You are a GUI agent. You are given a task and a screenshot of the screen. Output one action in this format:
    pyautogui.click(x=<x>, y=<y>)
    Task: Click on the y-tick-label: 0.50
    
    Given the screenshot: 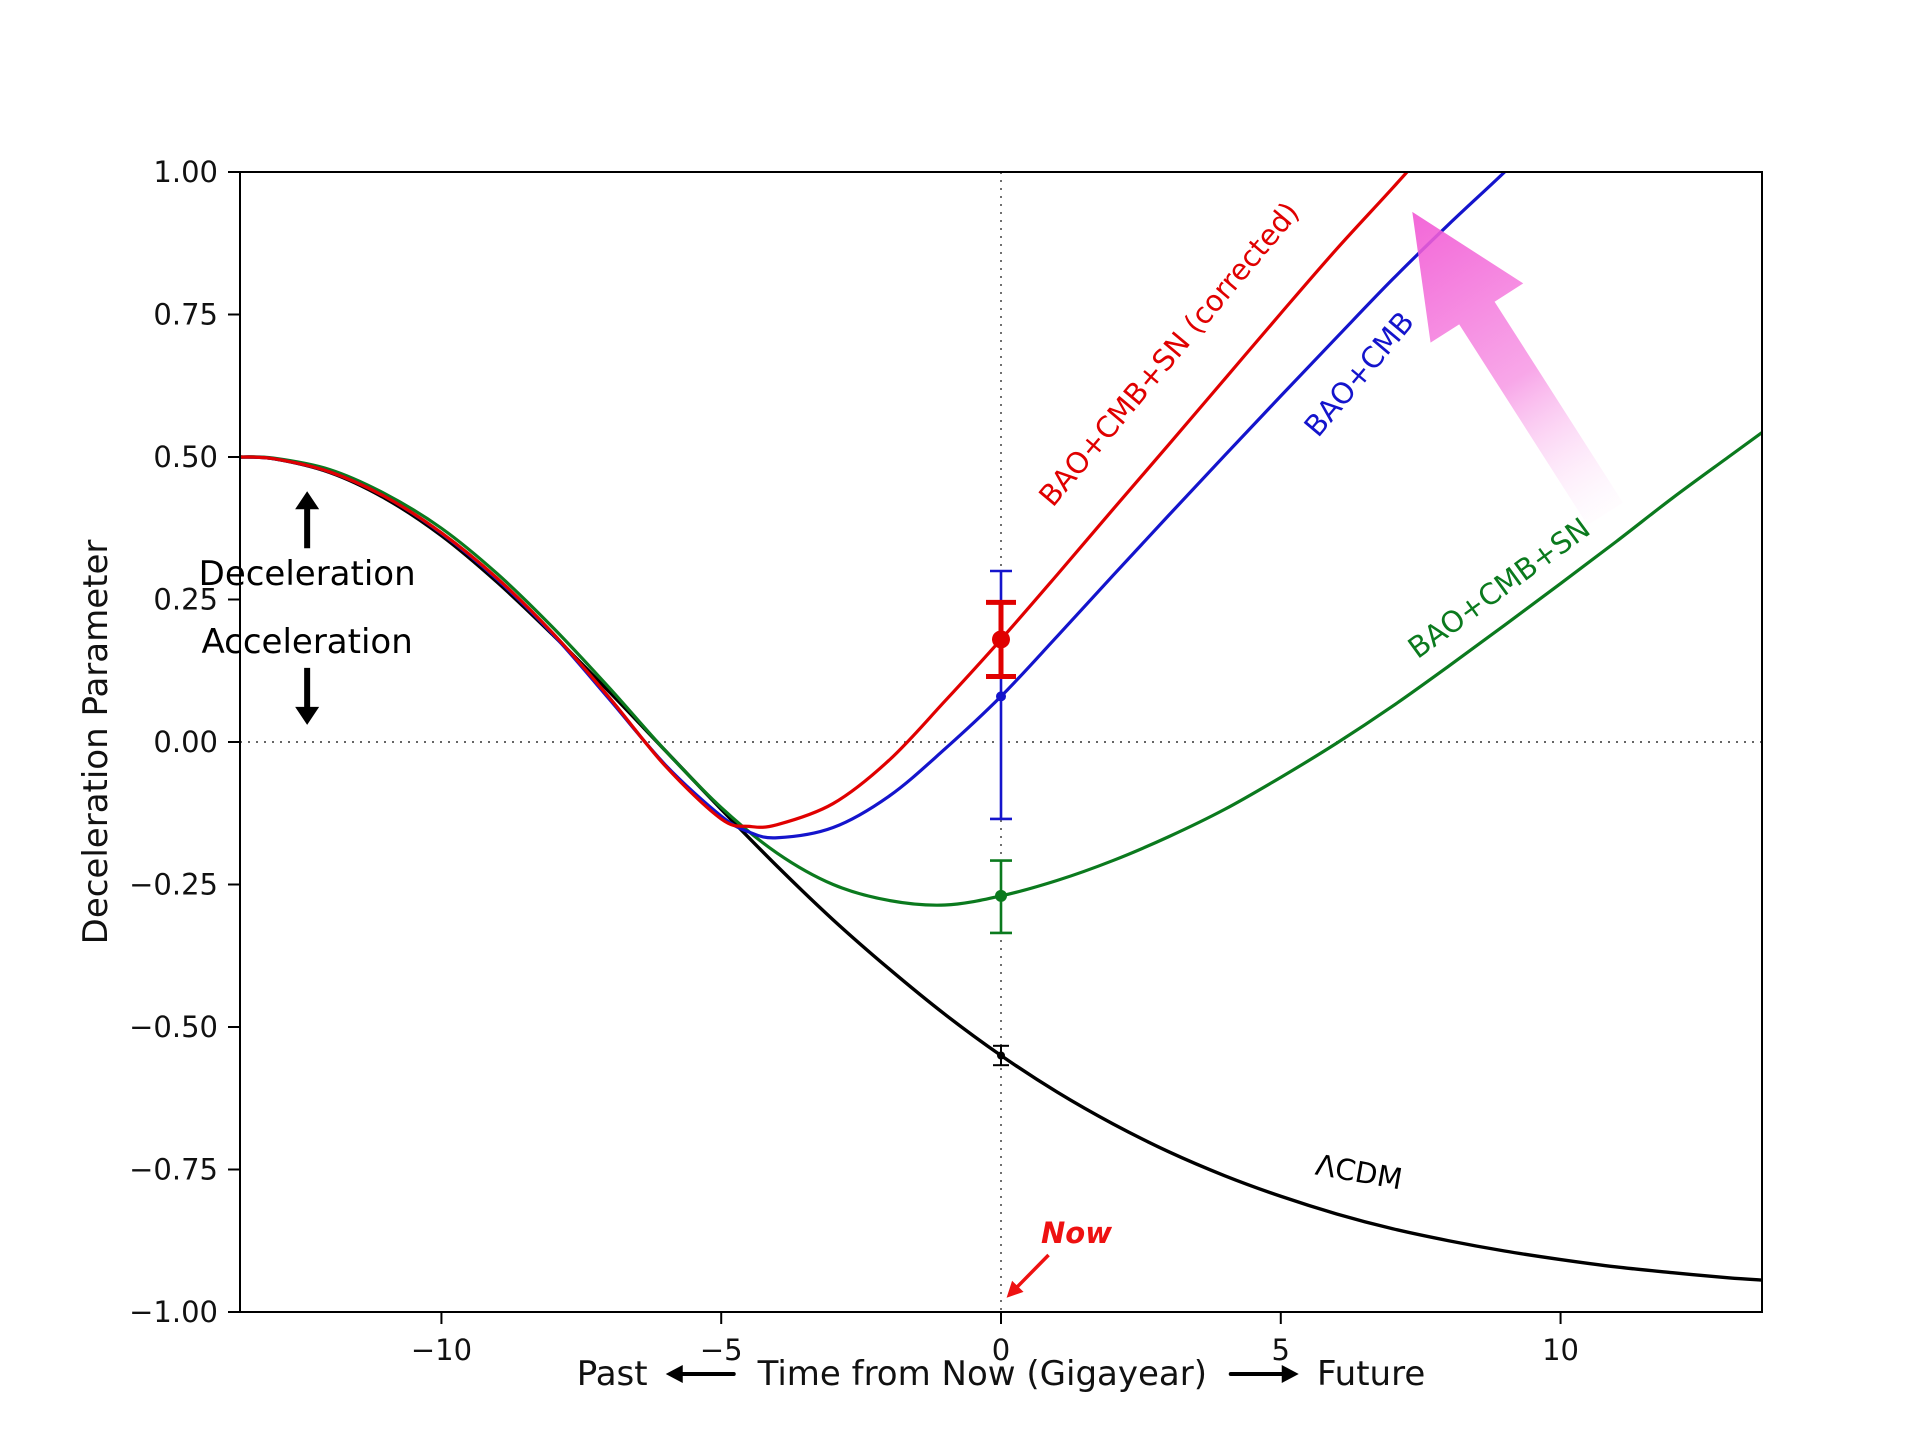 What is the action you would take?
    pyautogui.click(x=185, y=457)
    